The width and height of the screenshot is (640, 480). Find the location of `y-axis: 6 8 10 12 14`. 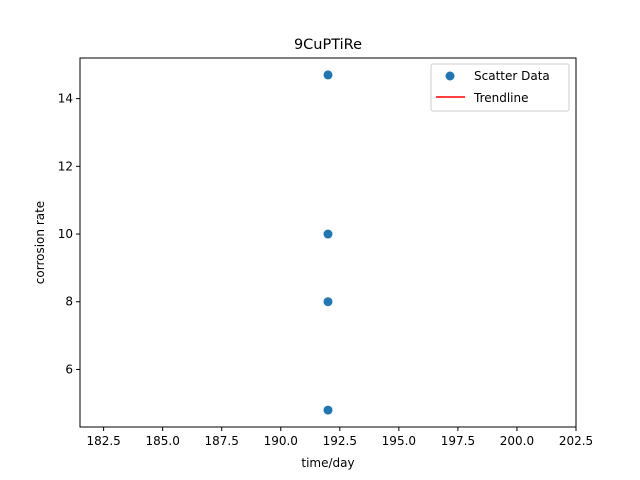

y-axis: 6 8 10 12 14 is located at coordinates (69, 234).